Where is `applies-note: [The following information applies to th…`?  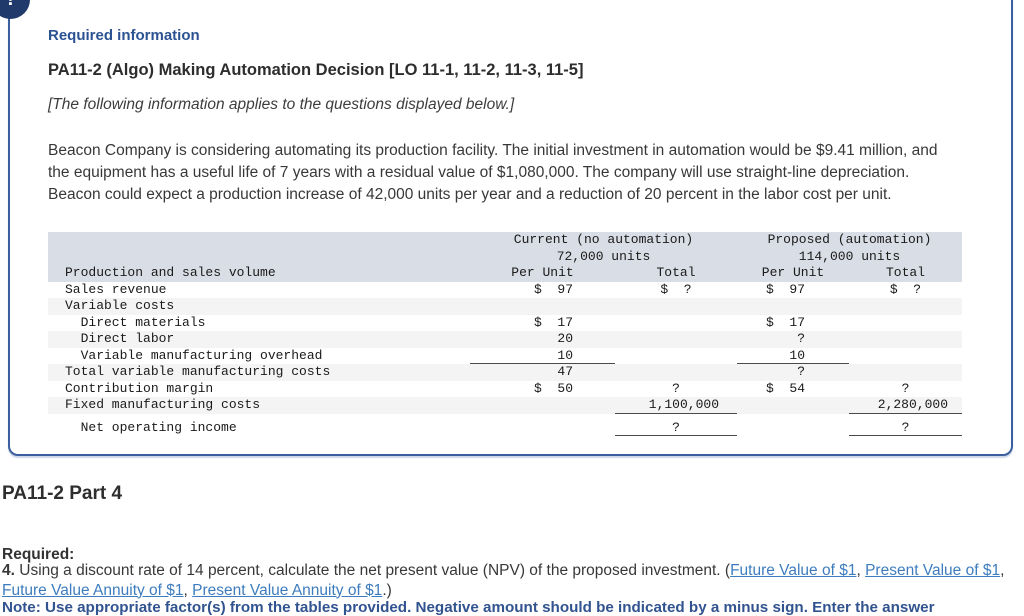 applies-note: [The following information applies to th… is located at coordinates (281, 104).